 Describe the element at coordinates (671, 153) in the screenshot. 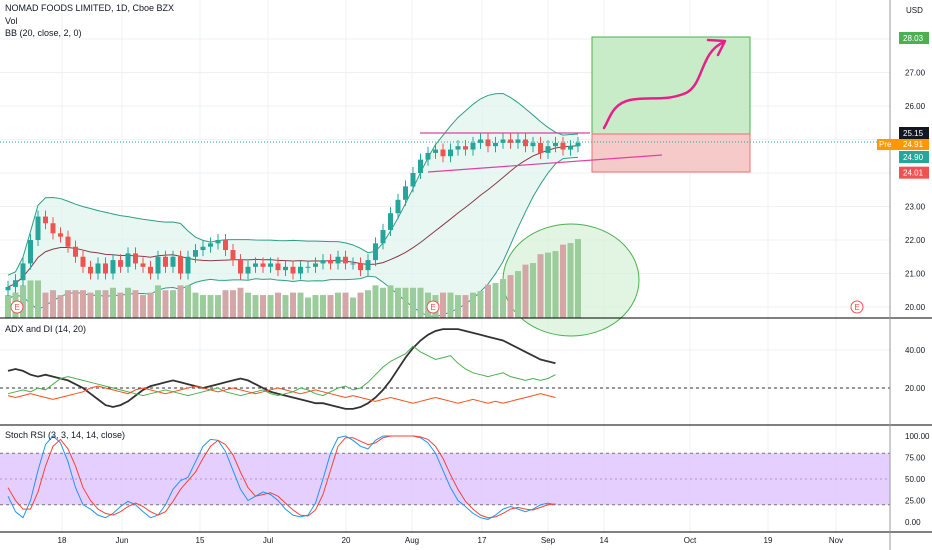

I see `stop-zone` at that location.